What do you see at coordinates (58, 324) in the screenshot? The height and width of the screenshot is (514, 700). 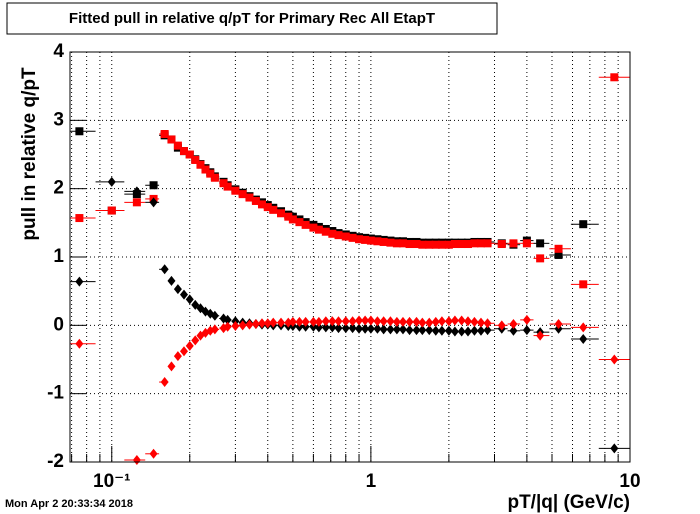 I see `y-tick-label: 0` at bounding box center [58, 324].